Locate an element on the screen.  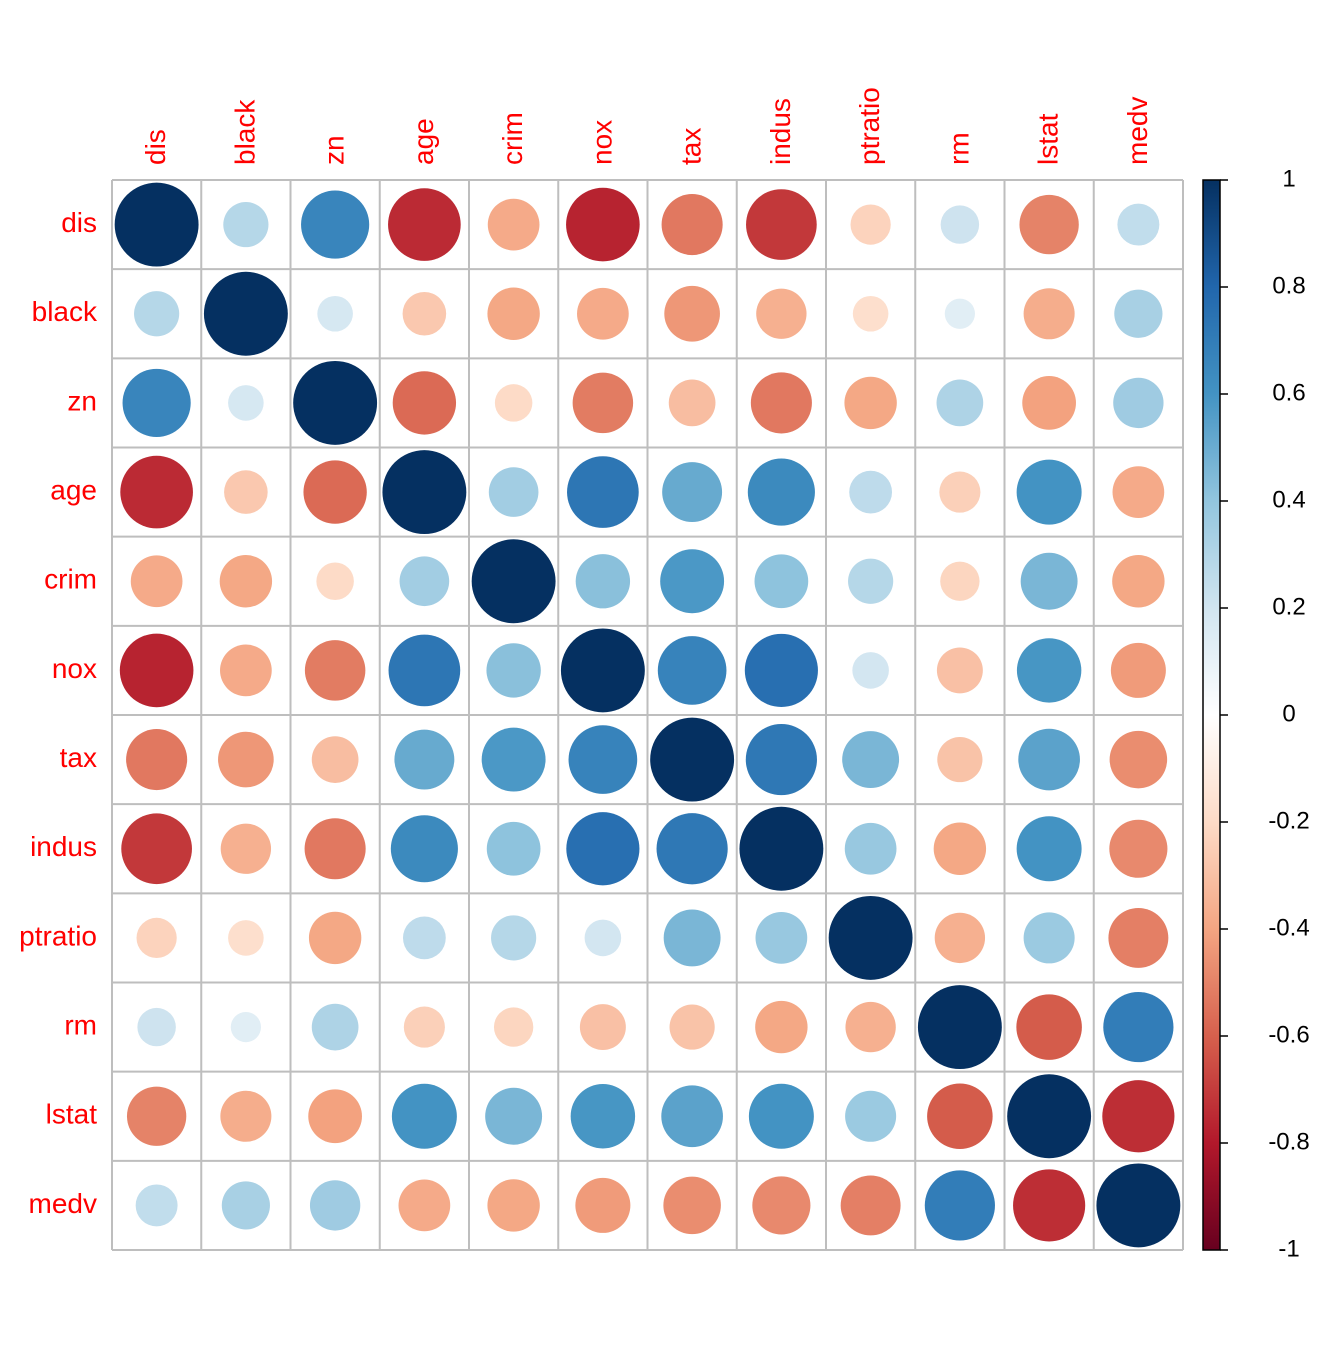
column-label: dis is located at coordinates (155, 147).